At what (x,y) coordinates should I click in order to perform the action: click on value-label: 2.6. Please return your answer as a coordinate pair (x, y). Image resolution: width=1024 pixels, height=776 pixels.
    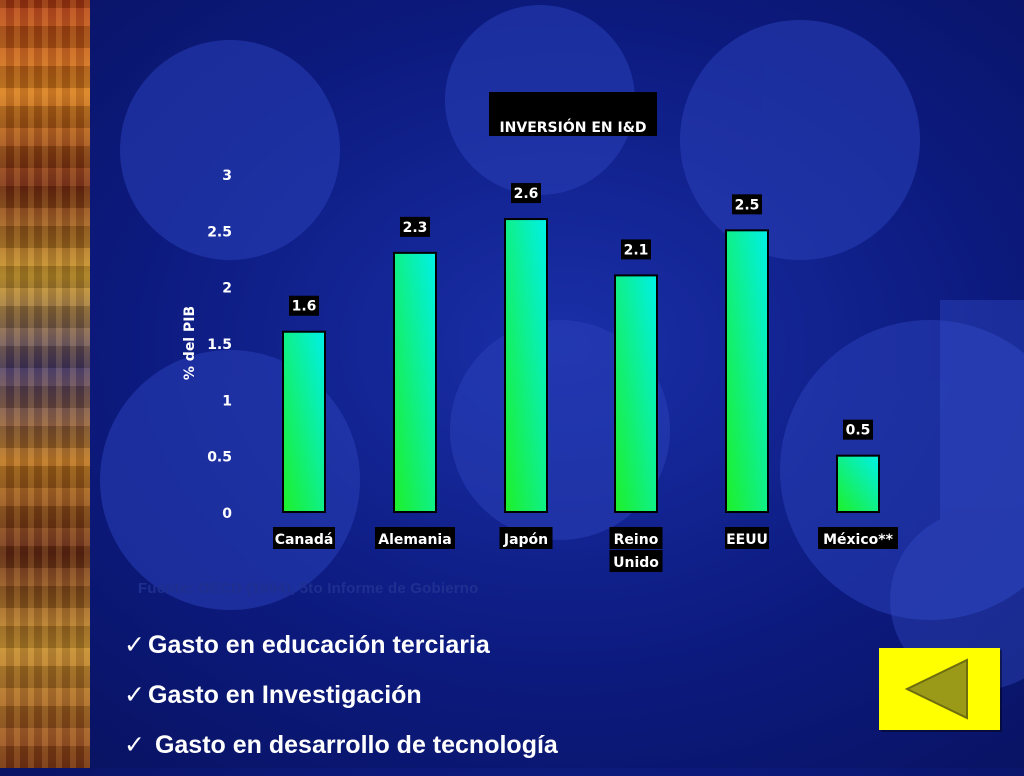
    Looking at the image, I should click on (526, 194).